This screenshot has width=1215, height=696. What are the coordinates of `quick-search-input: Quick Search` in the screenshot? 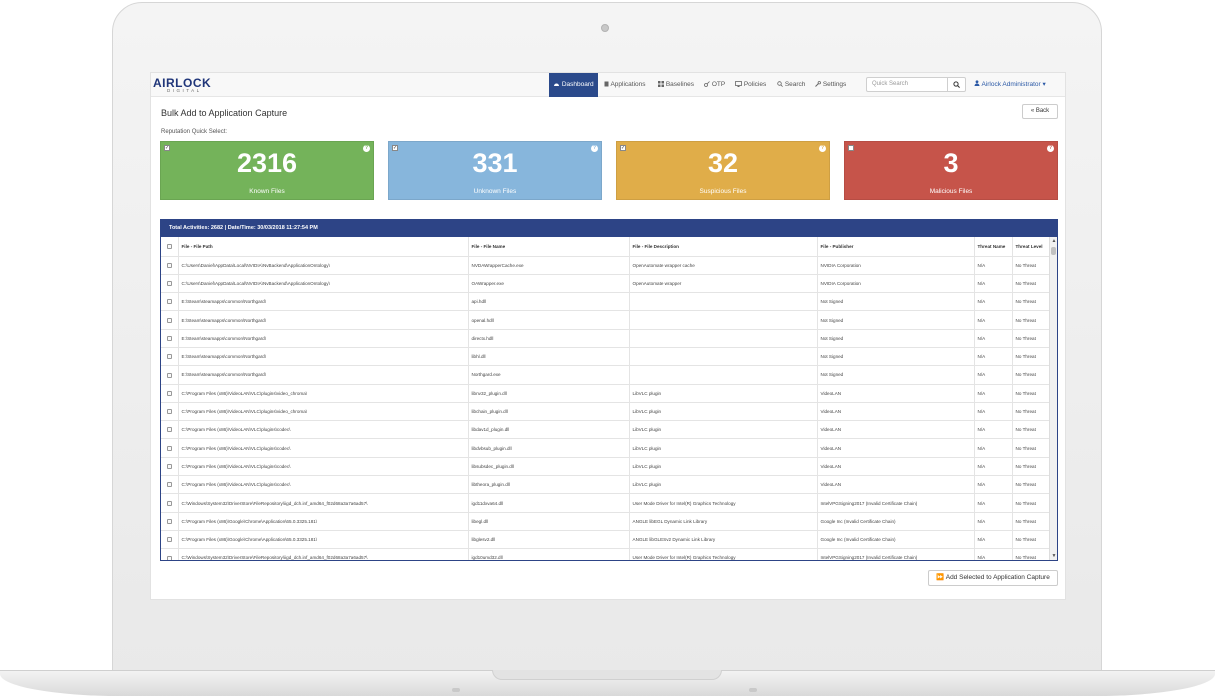 It's located at (907, 84).